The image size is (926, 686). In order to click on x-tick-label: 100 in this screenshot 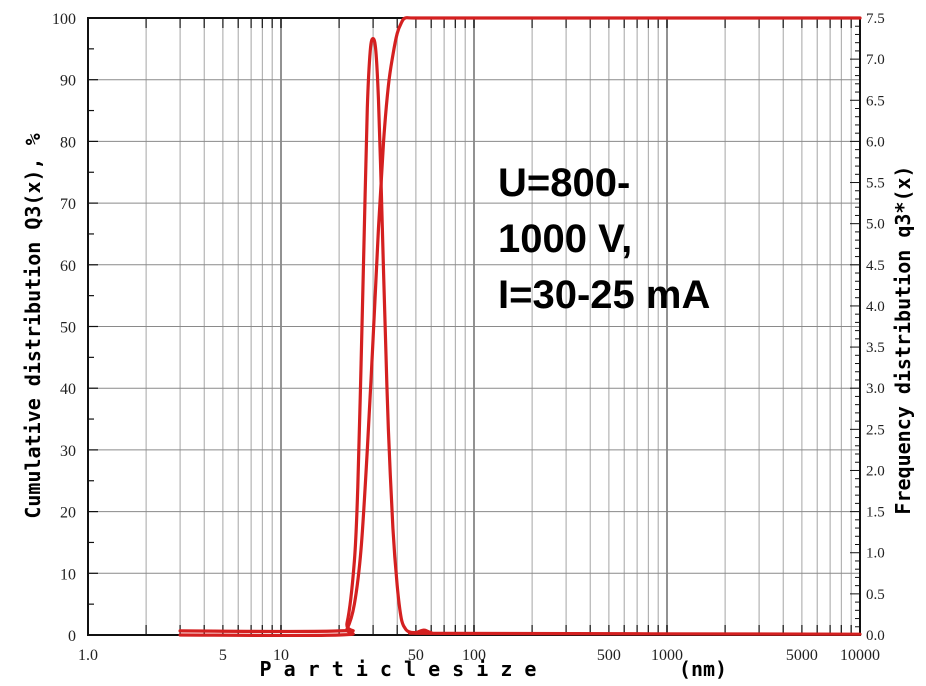, I will do `click(474, 655)`.